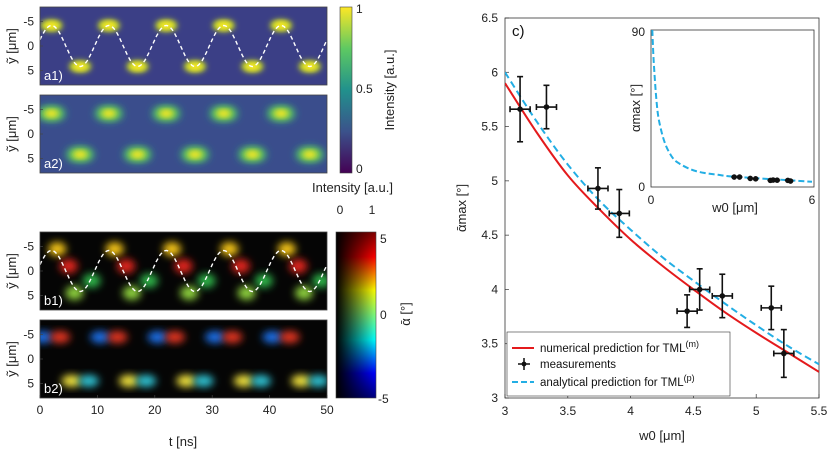  What do you see at coordinates (693, 411) in the screenshot?
I see `c-xtick: 4.5` at bounding box center [693, 411].